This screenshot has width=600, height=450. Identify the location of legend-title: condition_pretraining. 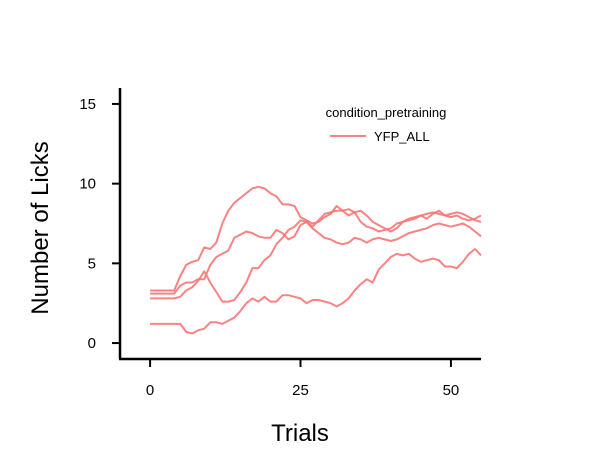
(386, 112).